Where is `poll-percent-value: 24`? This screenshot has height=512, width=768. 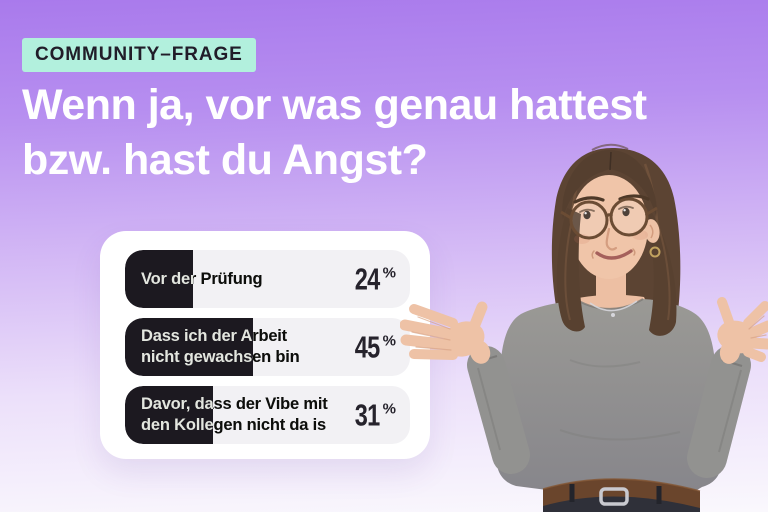
poll-percent-value: 24 is located at coordinates (367, 279).